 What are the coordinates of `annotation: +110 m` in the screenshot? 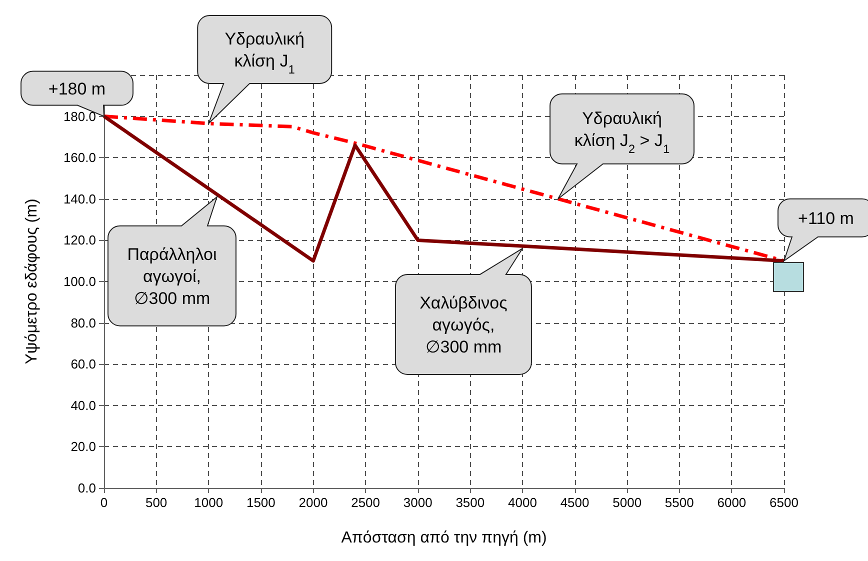 It's located at (826, 218).